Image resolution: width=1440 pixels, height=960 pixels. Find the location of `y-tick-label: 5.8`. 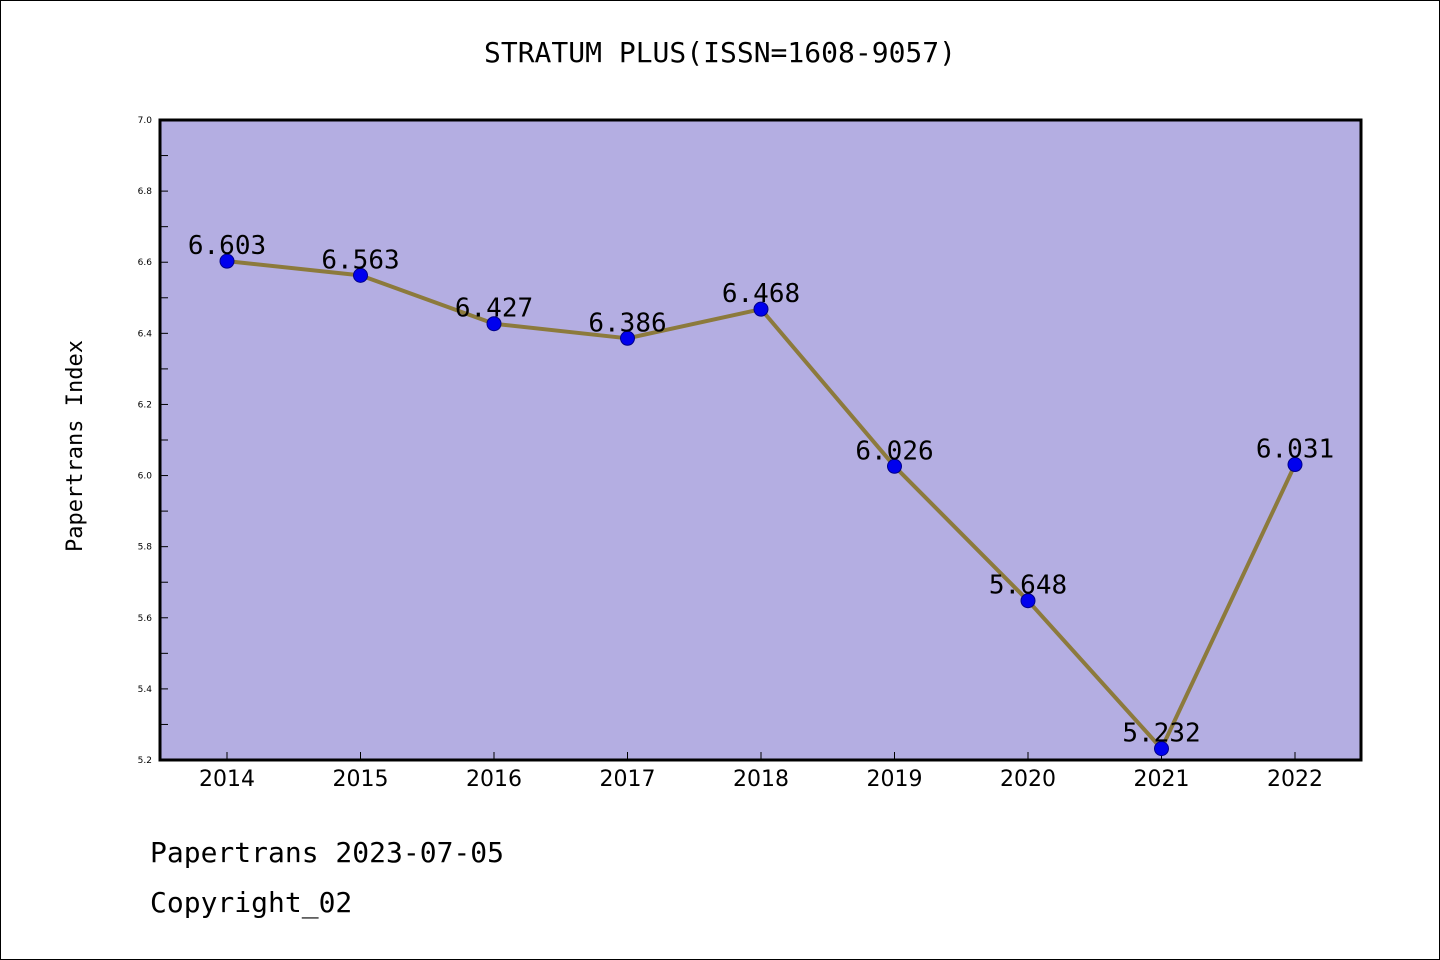

y-tick-label: 5.8 is located at coordinates (145, 548).